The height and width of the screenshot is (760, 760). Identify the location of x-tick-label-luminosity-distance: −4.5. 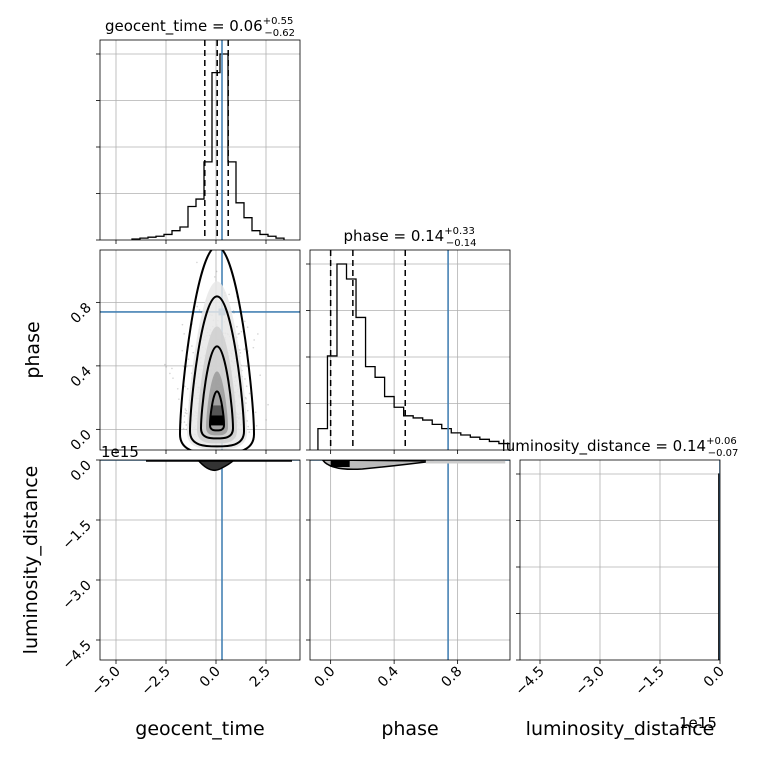
(529, 681).